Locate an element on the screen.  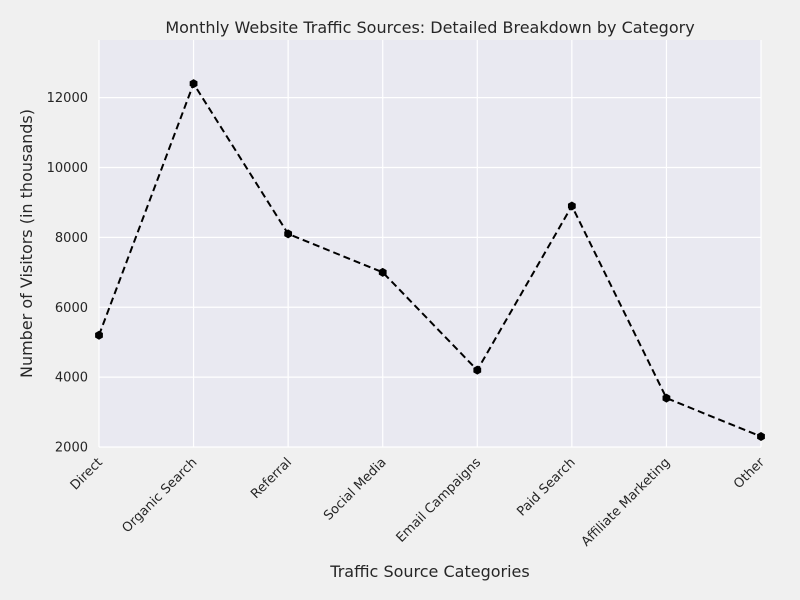
y-tick-label: 4000 is located at coordinates (71, 378).